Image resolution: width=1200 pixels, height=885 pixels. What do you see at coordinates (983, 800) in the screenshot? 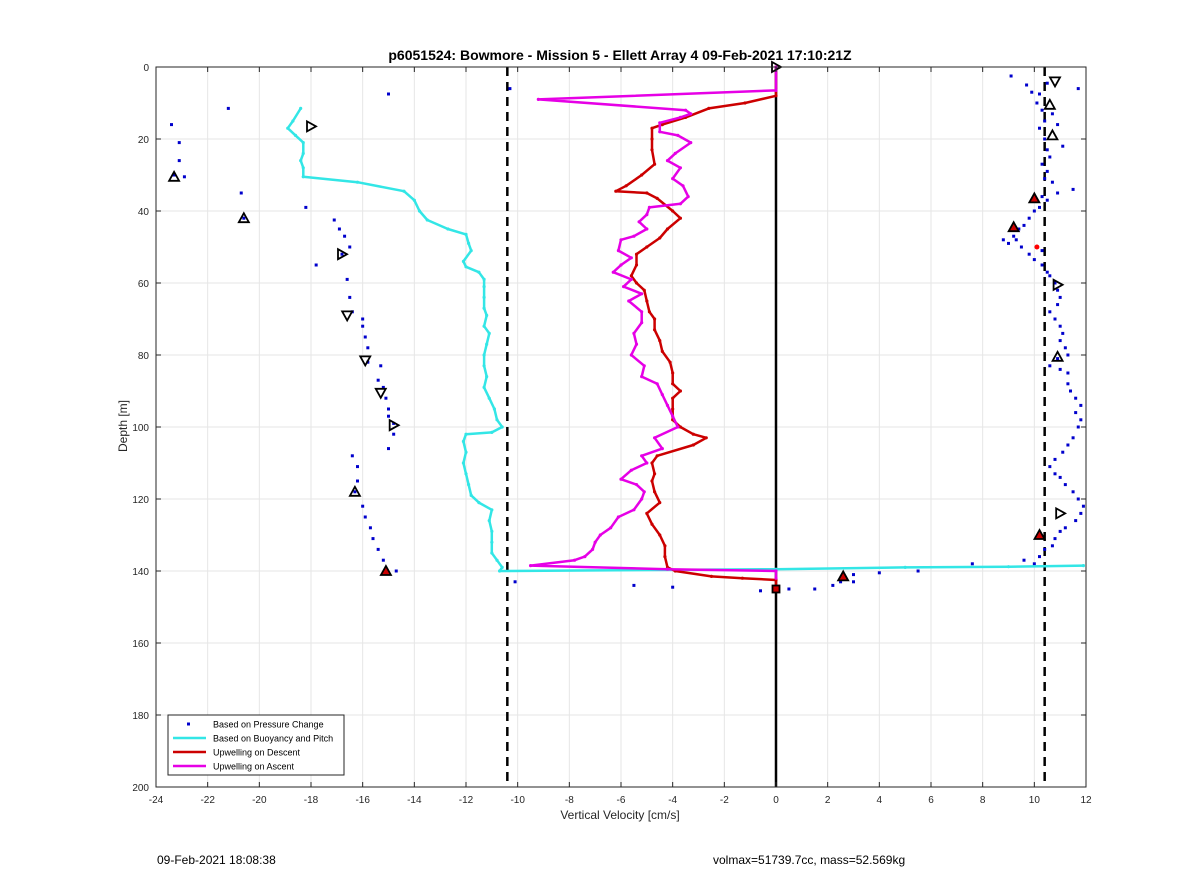
I see `x-tick-label: 8` at bounding box center [983, 800].